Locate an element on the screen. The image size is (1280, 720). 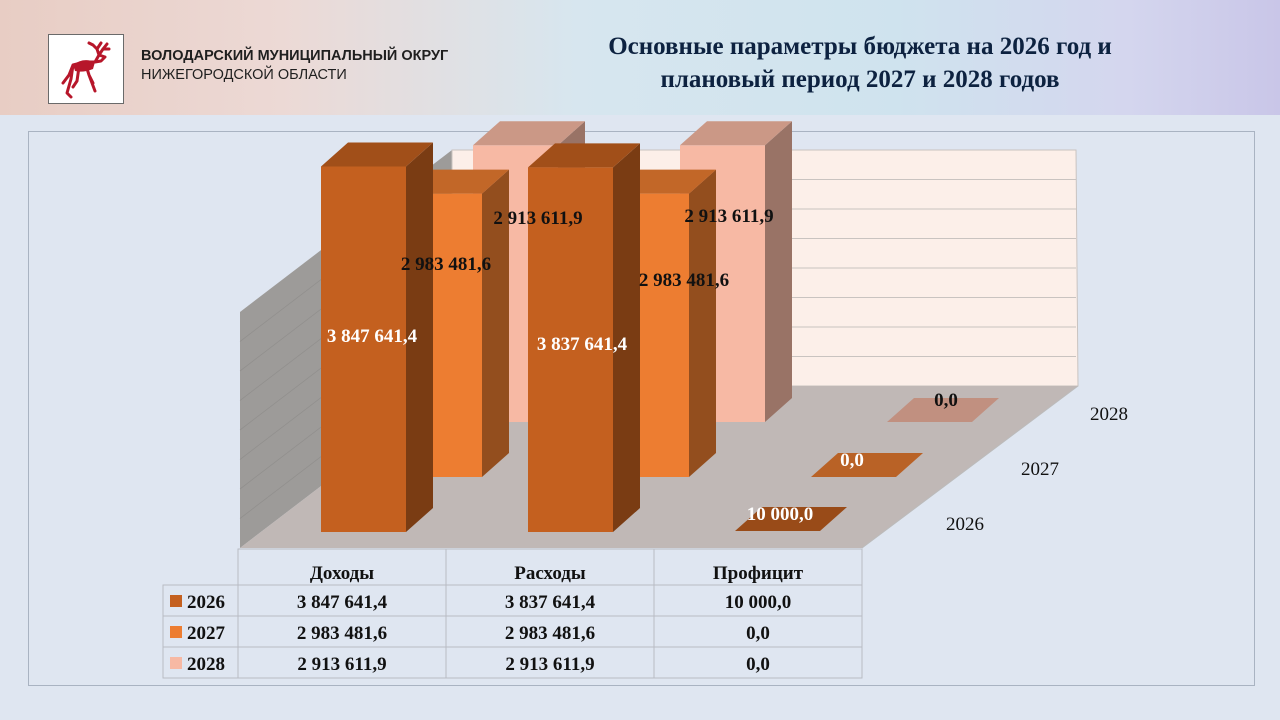
legend-key-2026 is located at coordinates (176, 601).